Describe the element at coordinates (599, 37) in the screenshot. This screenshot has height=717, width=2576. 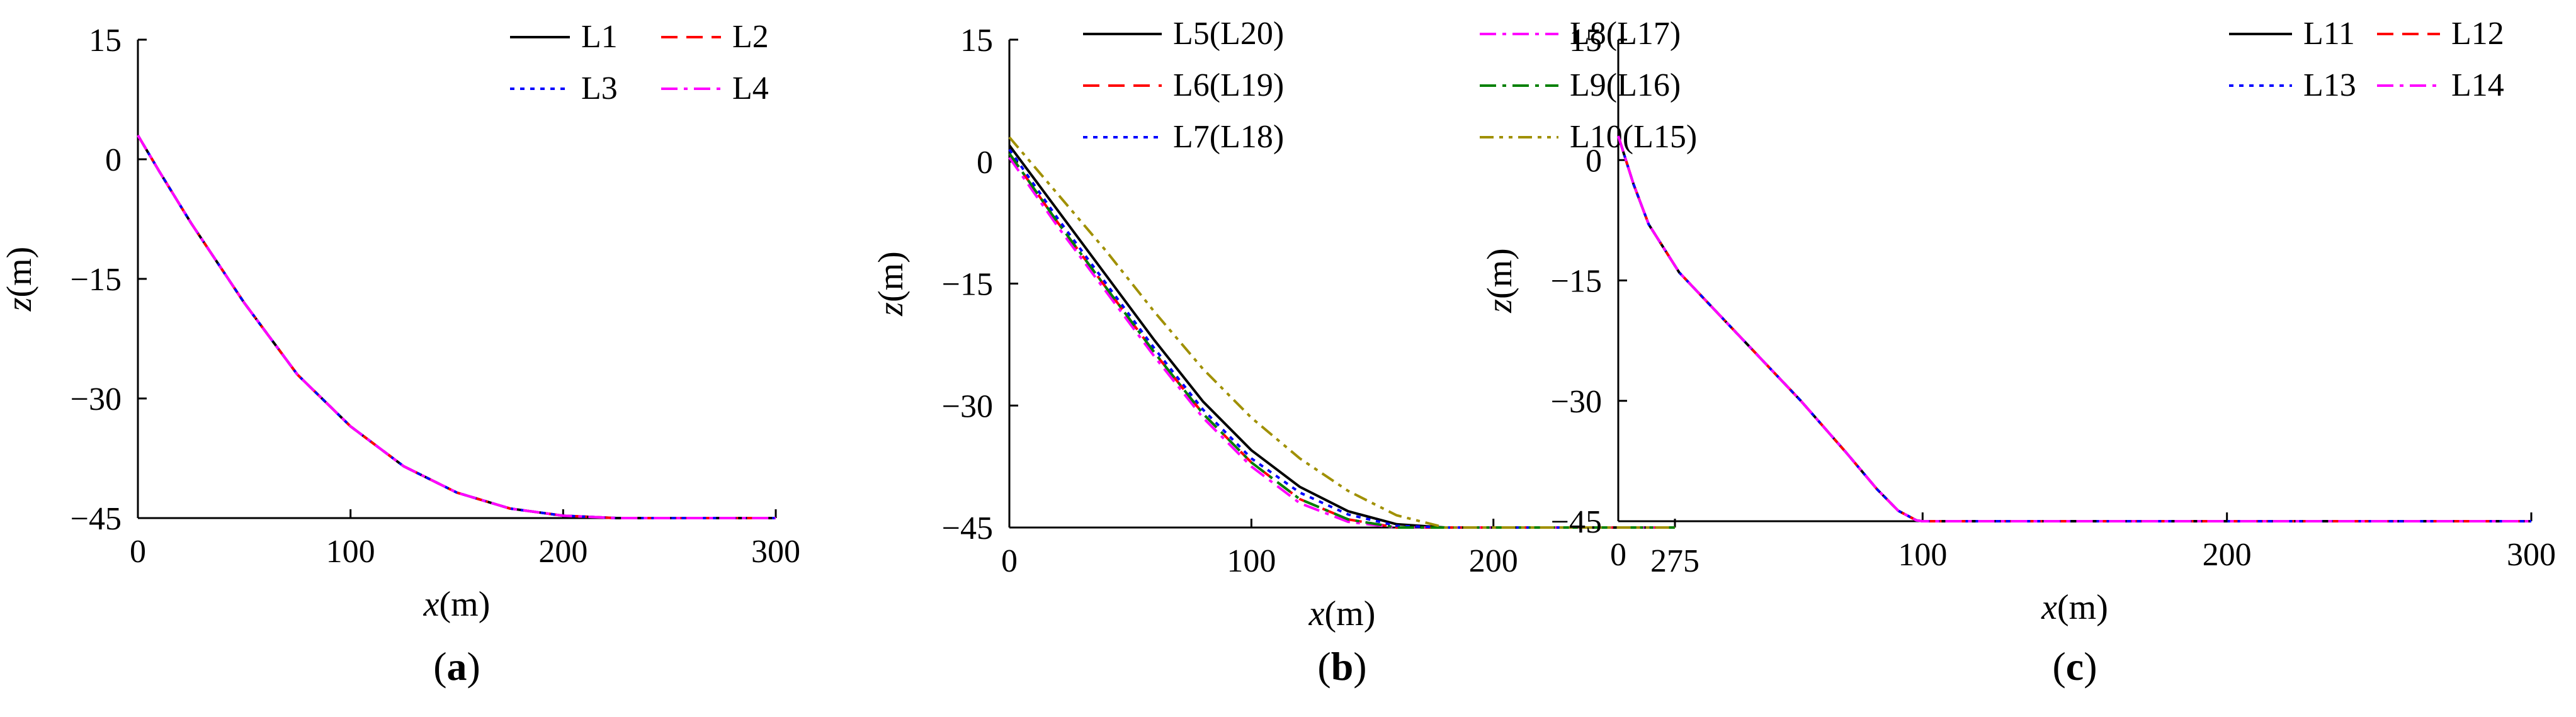
I see `legend-label: L1` at that location.